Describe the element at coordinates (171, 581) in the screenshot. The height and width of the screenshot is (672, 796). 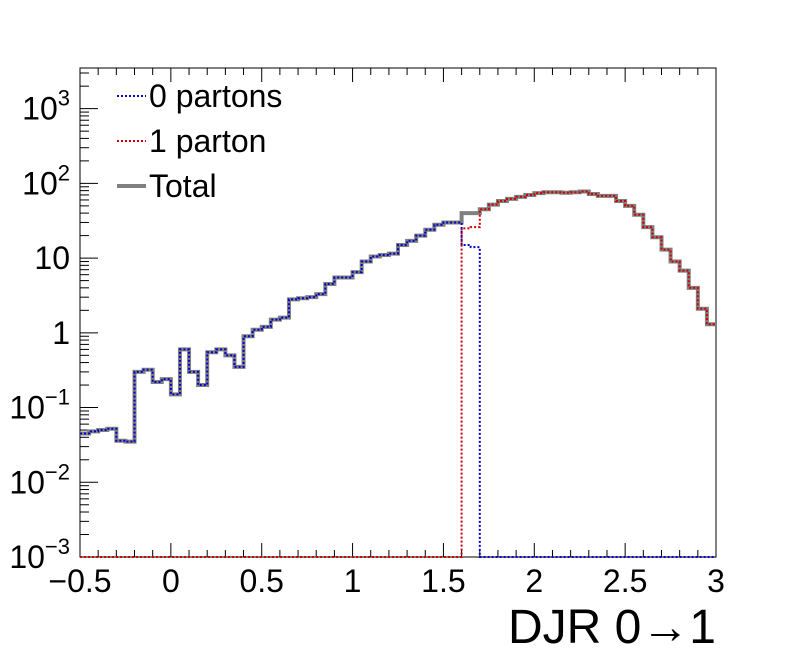
I see `x-tick-label: 0` at that location.